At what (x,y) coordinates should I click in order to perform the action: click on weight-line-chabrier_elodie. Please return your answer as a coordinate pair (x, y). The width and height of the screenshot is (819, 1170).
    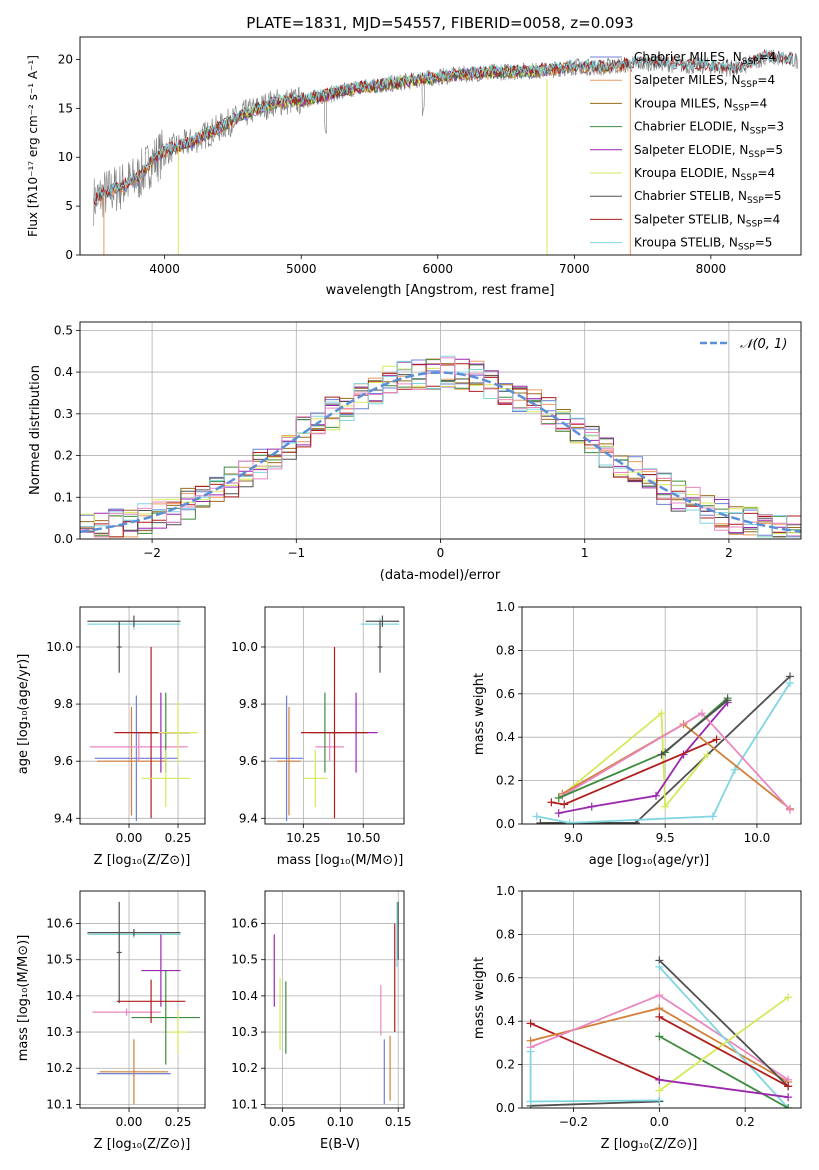
    Looking at the image, I should click on (723, 1071).